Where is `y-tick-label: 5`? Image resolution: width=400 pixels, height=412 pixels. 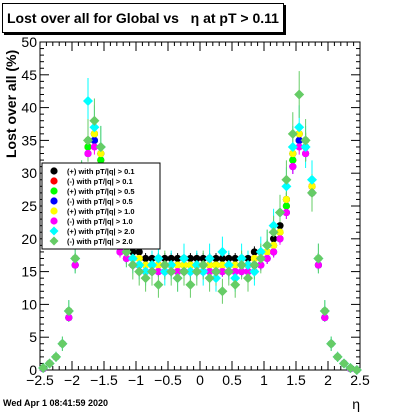 y-tick-label: 5 is located at coordinates (33, 337).